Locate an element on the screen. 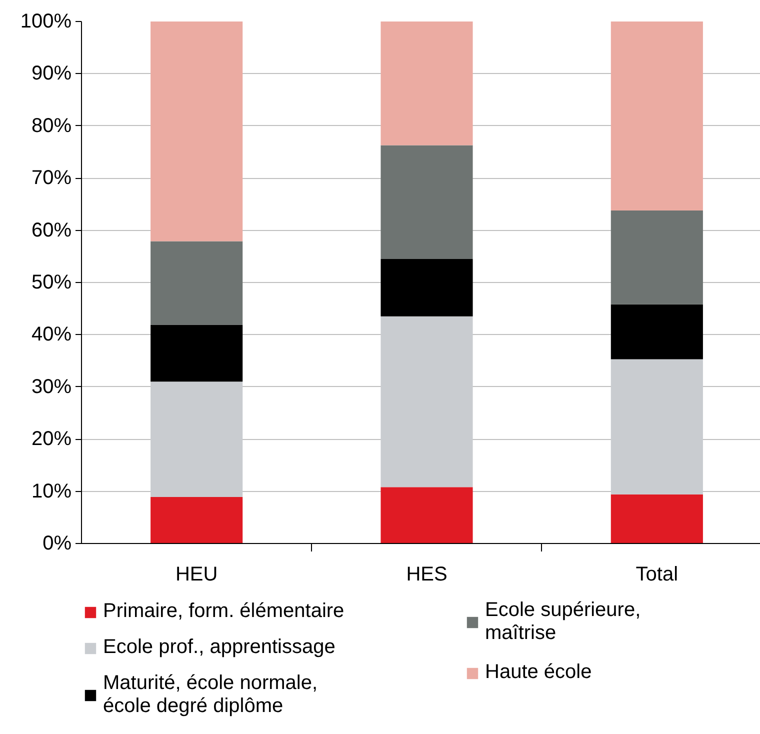 The image size is (760, 734). y-tick-label: 10% is located at coordinates (51, 491).